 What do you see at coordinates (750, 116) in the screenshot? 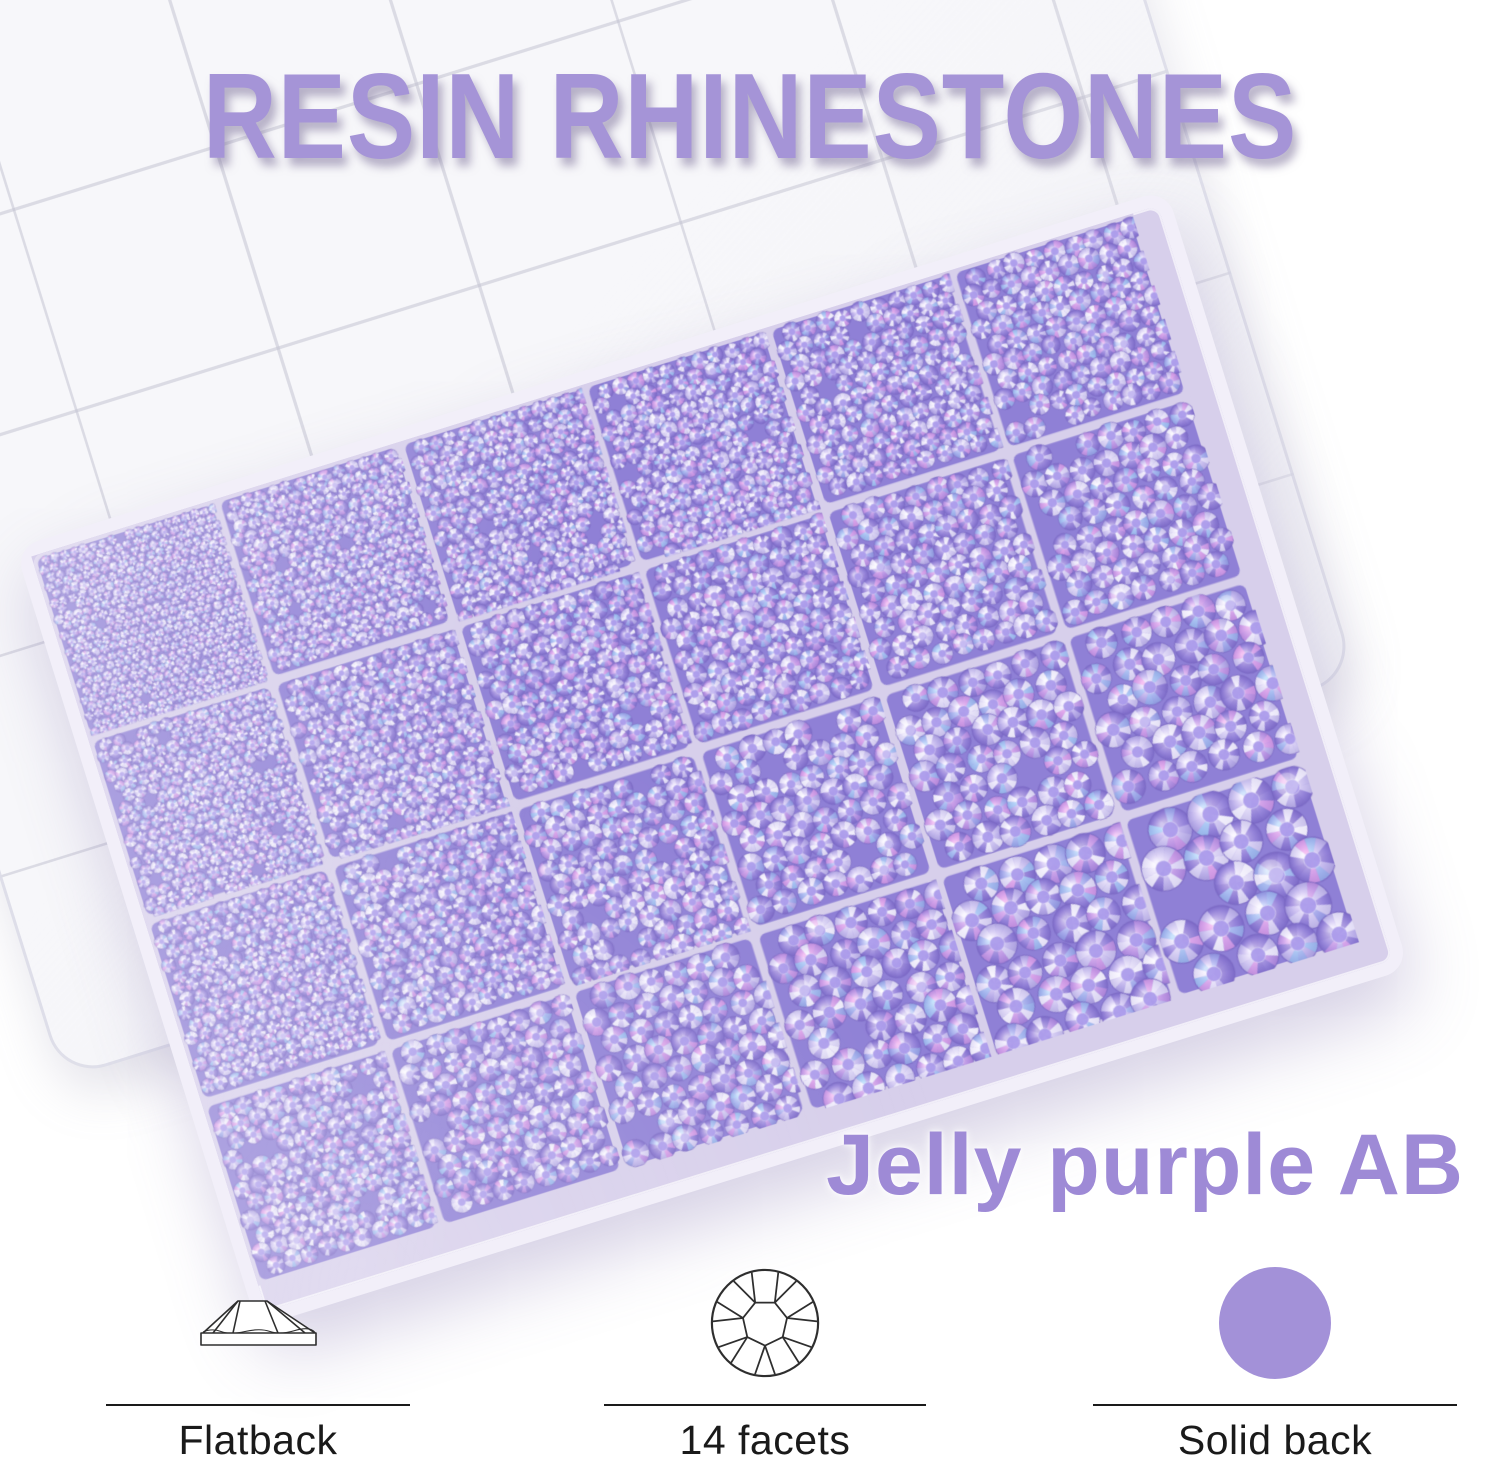
I see `product-title: RESIN RHINESTONES` at bounding box center [750, 116].